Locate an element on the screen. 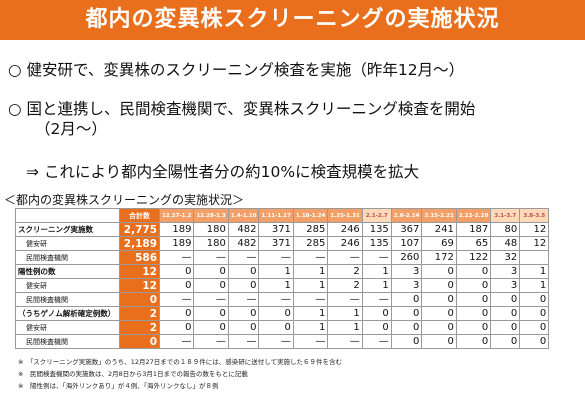  sub-bullet: ⇒ これにより都内全陽性者分の約10%に検査規模を拡大 is located at coordinates (222, 171).